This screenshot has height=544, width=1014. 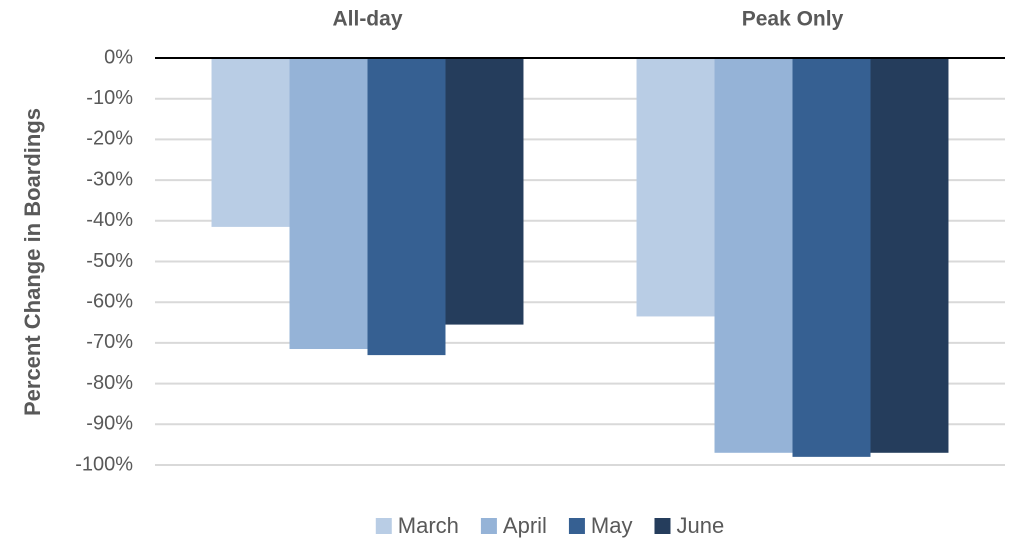 I want to click on y-tick-label: -40%, so click(x=109, y=220).